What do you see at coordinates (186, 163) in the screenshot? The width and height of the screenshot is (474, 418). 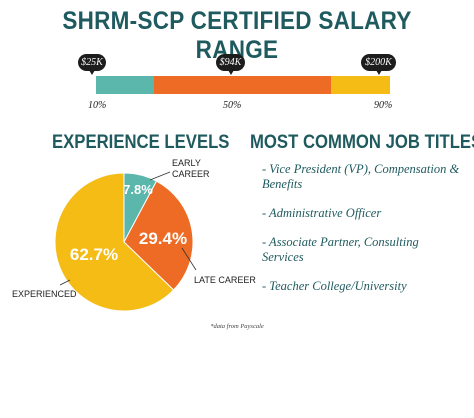 I see `early-career-label-line1: EARLY` at bounding box center [186, 163].